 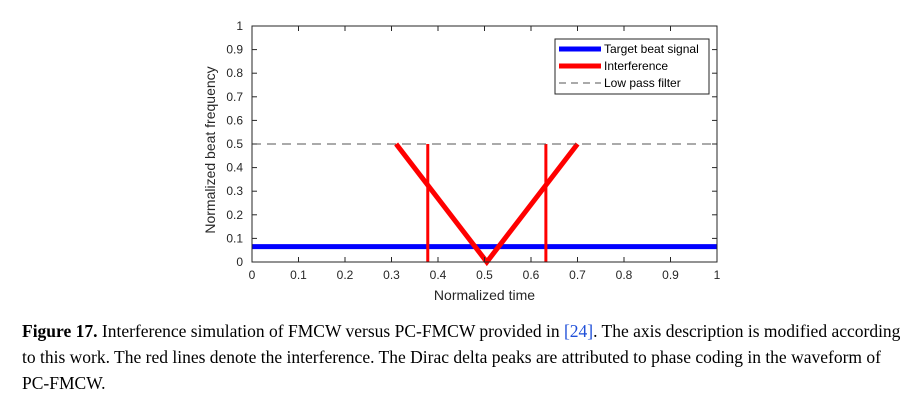 I want to click on y-tick-label: 0.2, so click(x=234, y=215).